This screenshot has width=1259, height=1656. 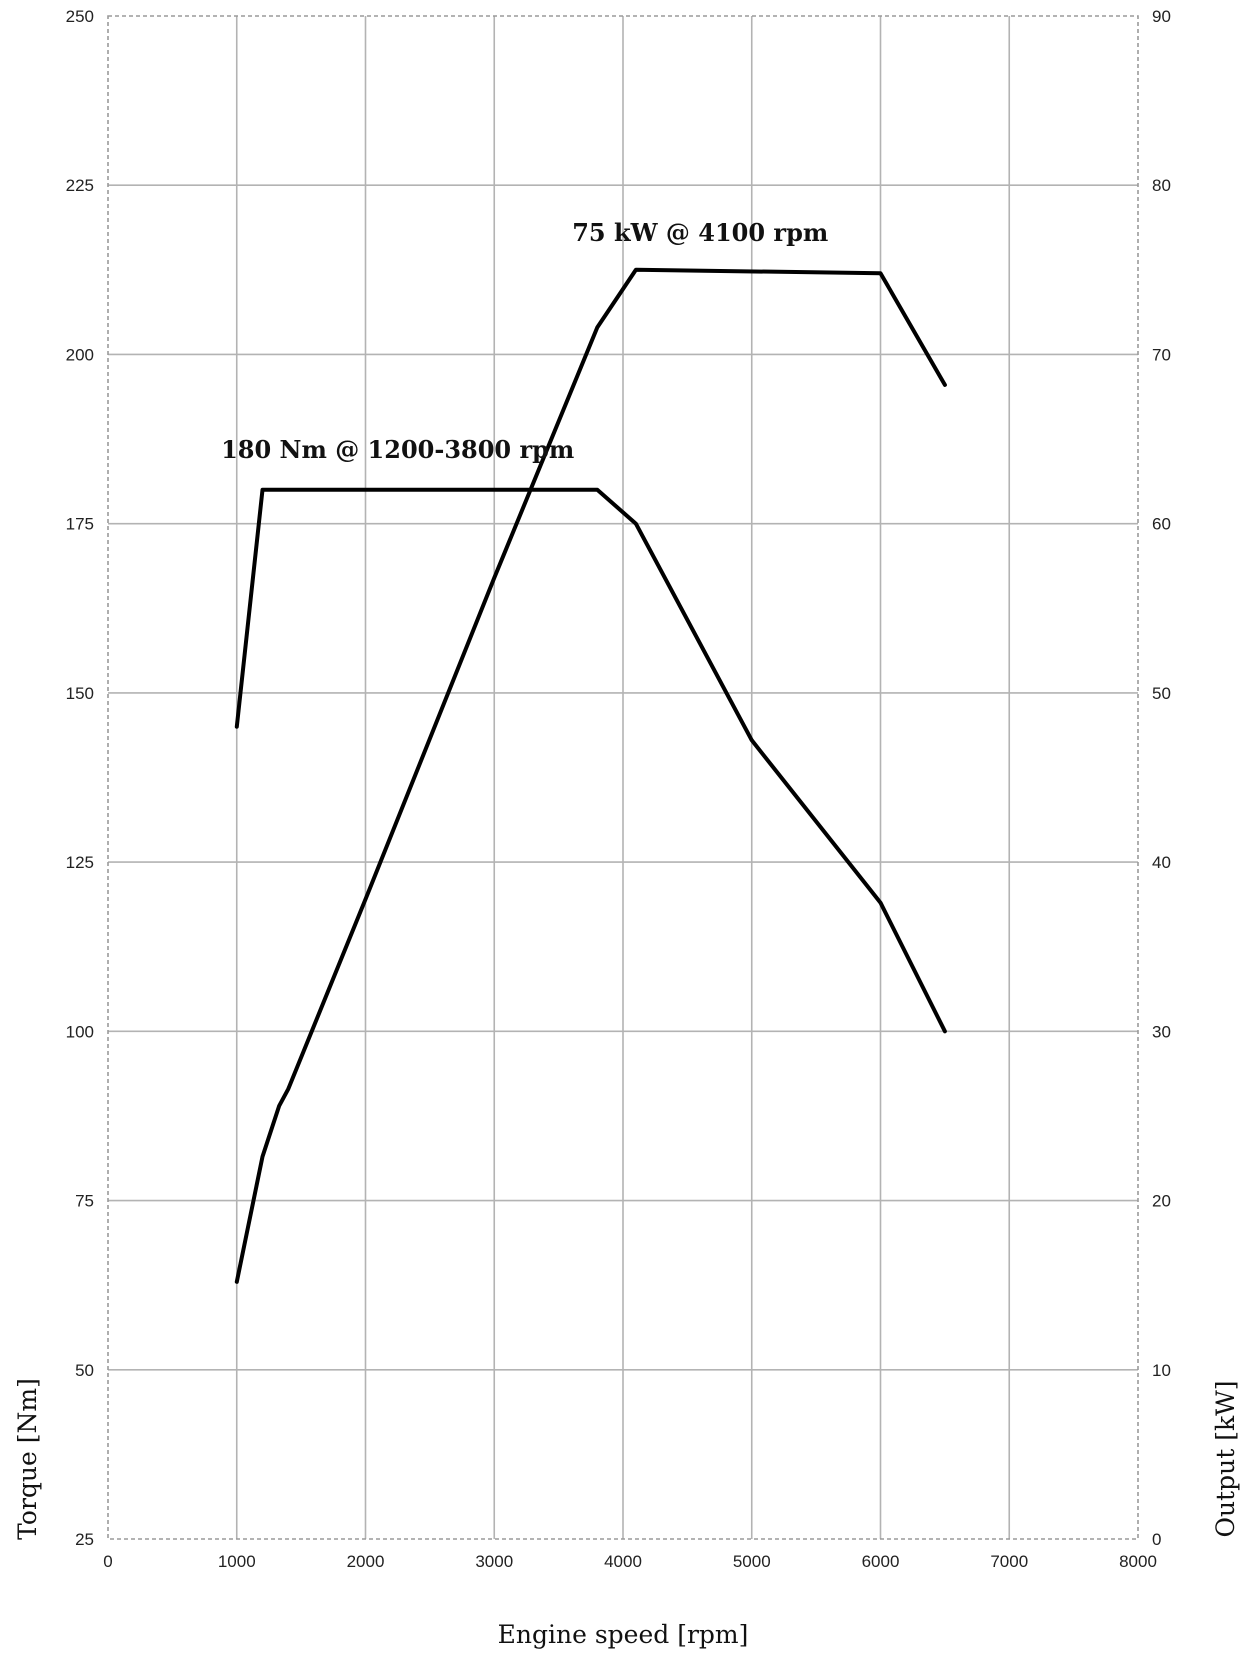 I want to click on x-tick-label: 0, so click(x=107, y=1561).